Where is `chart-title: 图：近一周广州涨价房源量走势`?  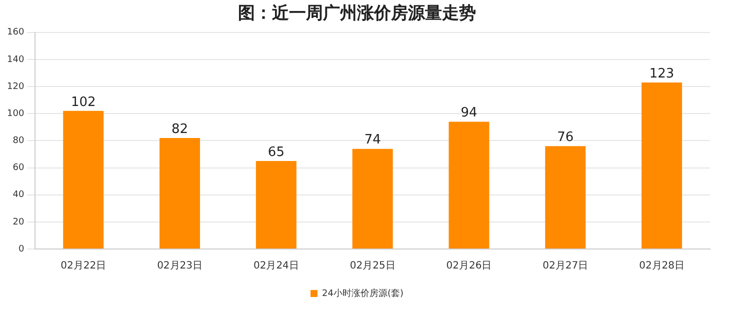 chart-title: 图：近一周广州涨价房源量走势 is located at coordinates (357, 14).